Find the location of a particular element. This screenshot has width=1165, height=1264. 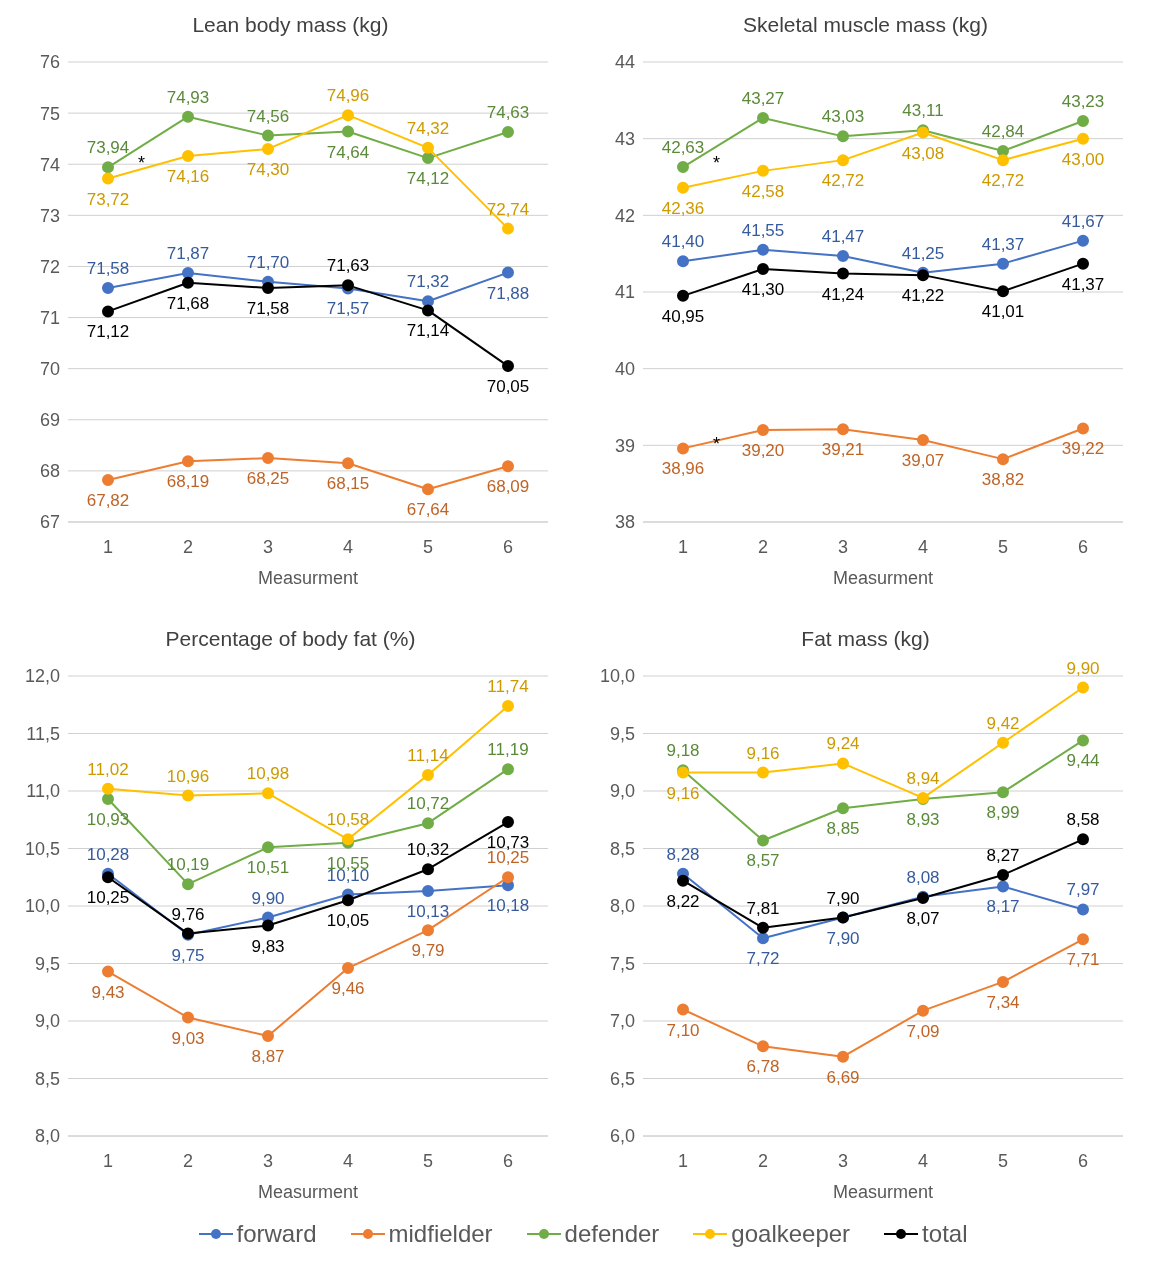

data-label: 11,19 is located at coordinates (508, 750).